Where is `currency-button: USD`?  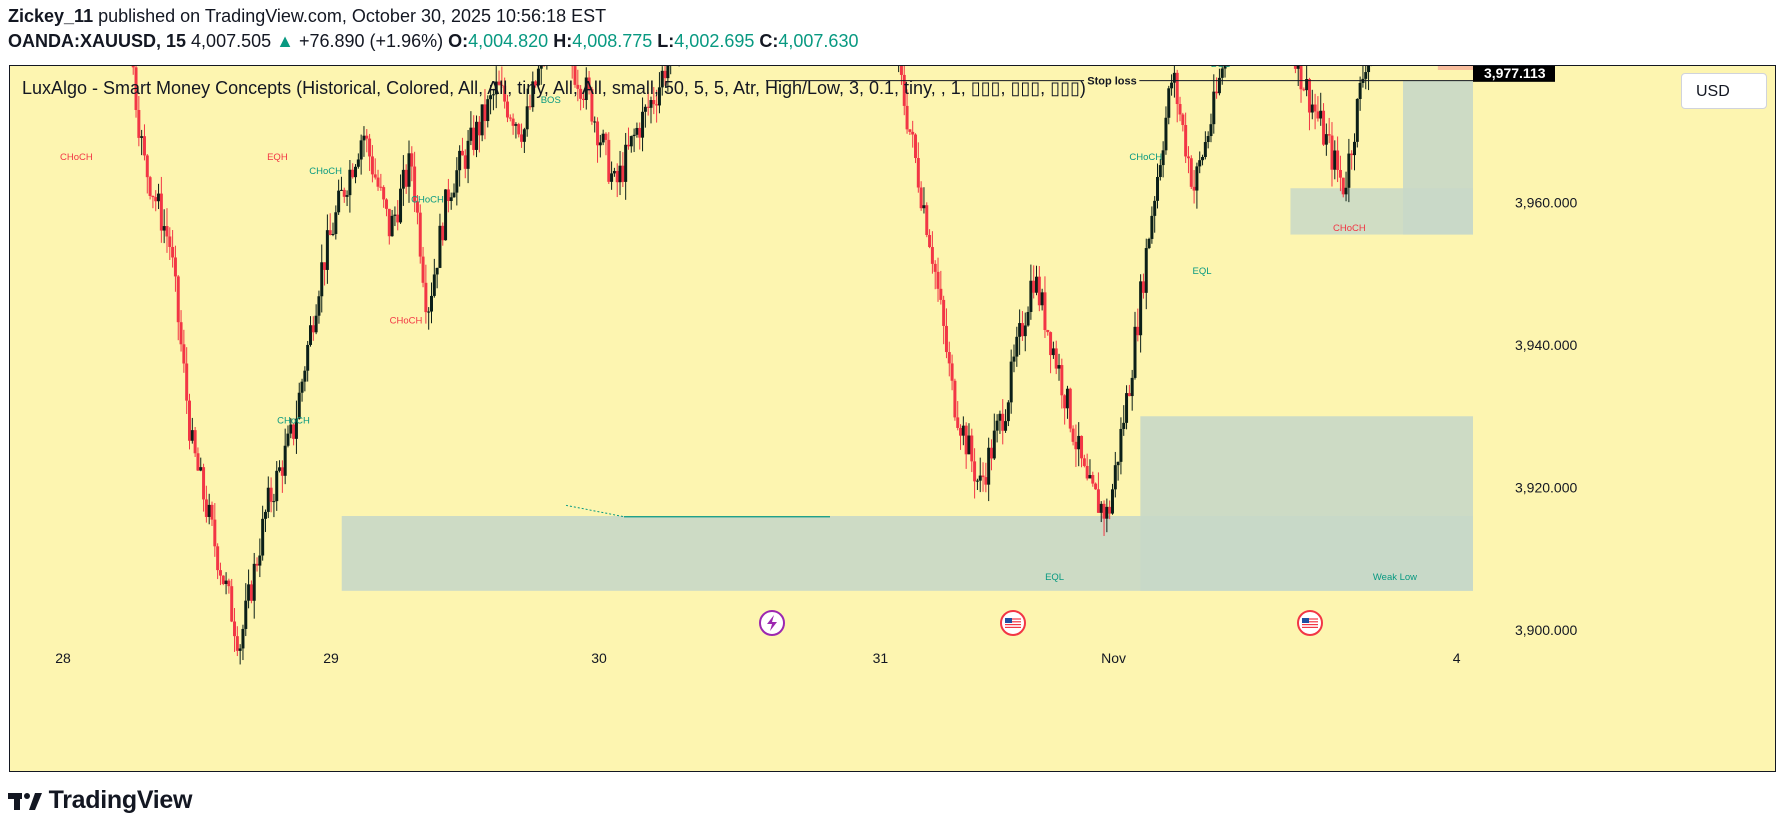
currency-button: USD is located at coordinates (1724, 91).